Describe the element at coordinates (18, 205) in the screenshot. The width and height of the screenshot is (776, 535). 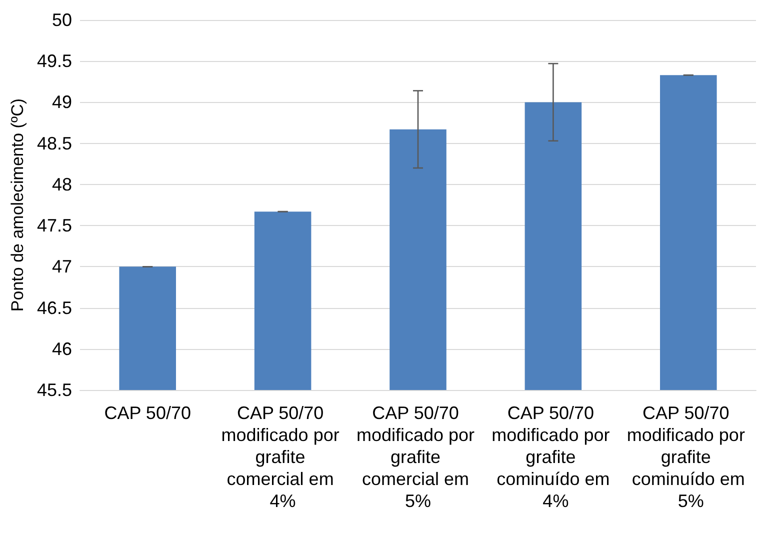
I see `y-axis-title: Ponto de amolecimento (ºC)` at that location.